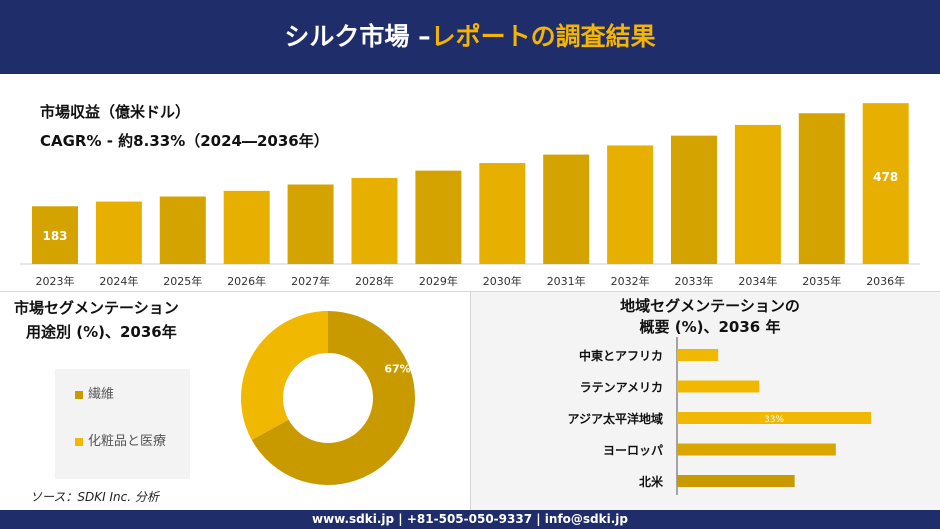  Describe the element at coordinates (127, 441) in the screenshot. I see `legend-label-cosmetics: 化粧品と医療` at that location.